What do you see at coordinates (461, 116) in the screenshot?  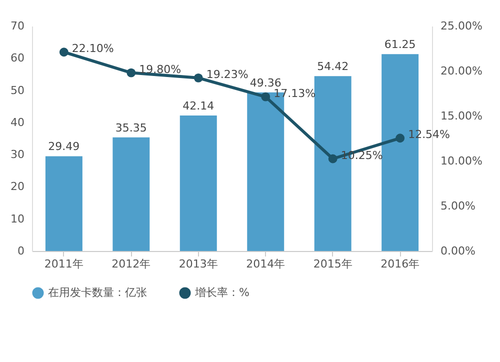 I see `y2-tick-label: 15.00%` at bounding box center [461, 116].